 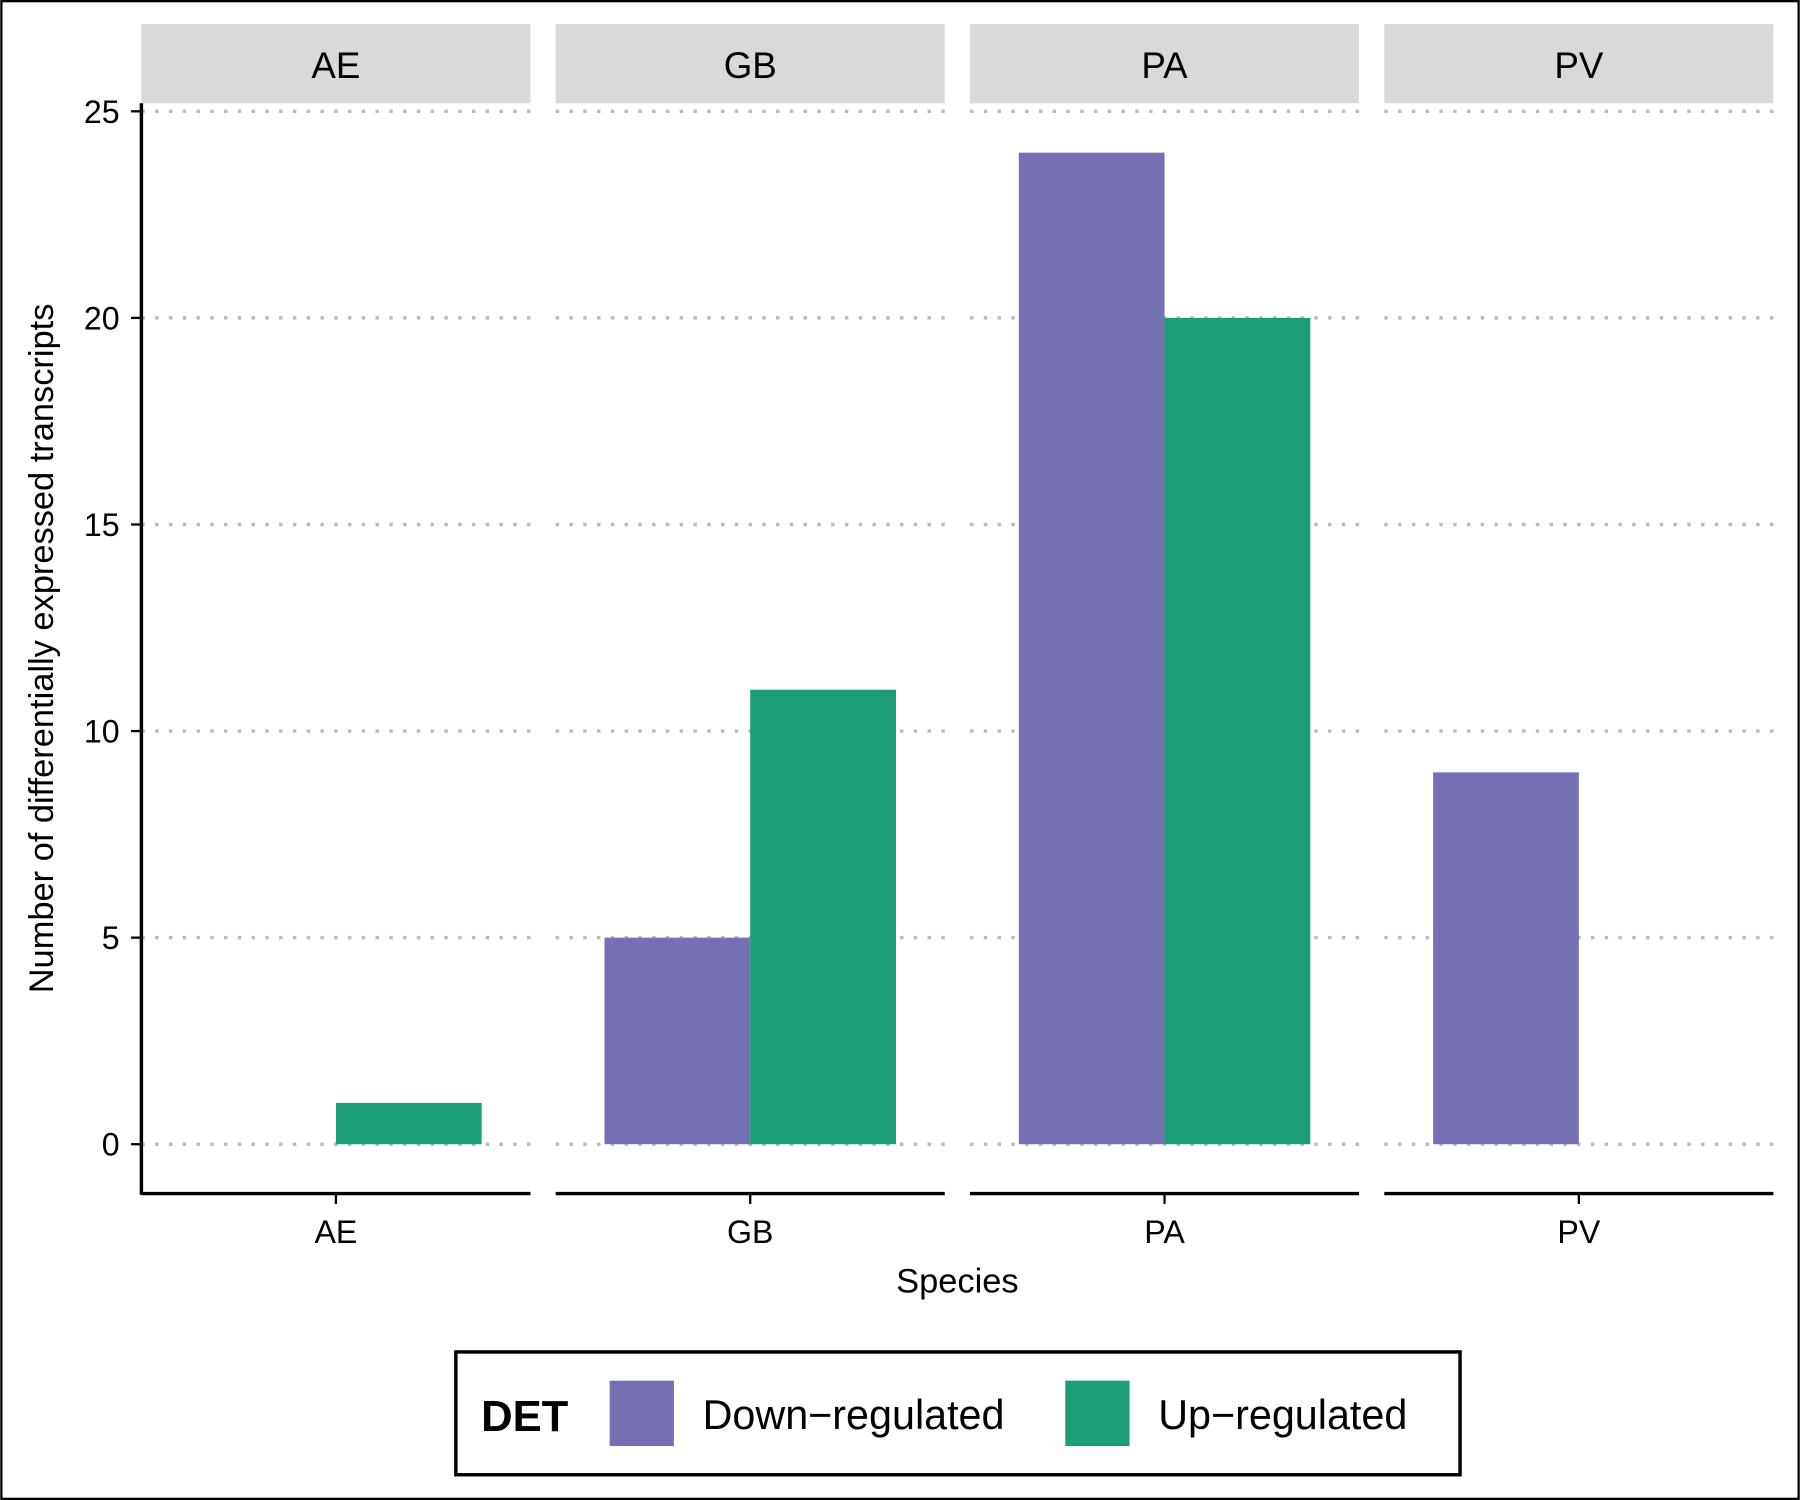 I want to click on facet-strip-label: PV, so click(x=1578, y=65).